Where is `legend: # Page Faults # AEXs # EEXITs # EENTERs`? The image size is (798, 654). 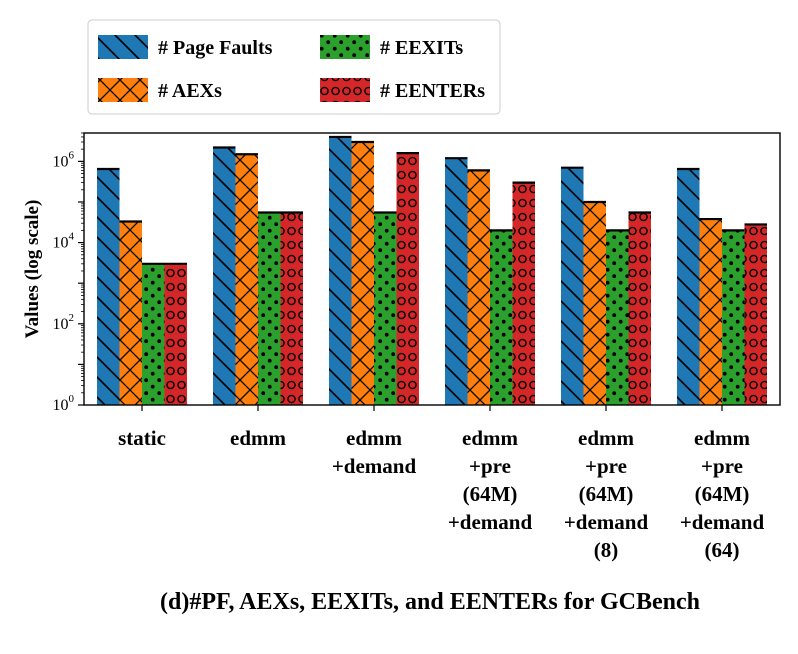
legend: # Page Faults # AEXs # EEXITs # EENTERs is located at coordinates (294, 67).